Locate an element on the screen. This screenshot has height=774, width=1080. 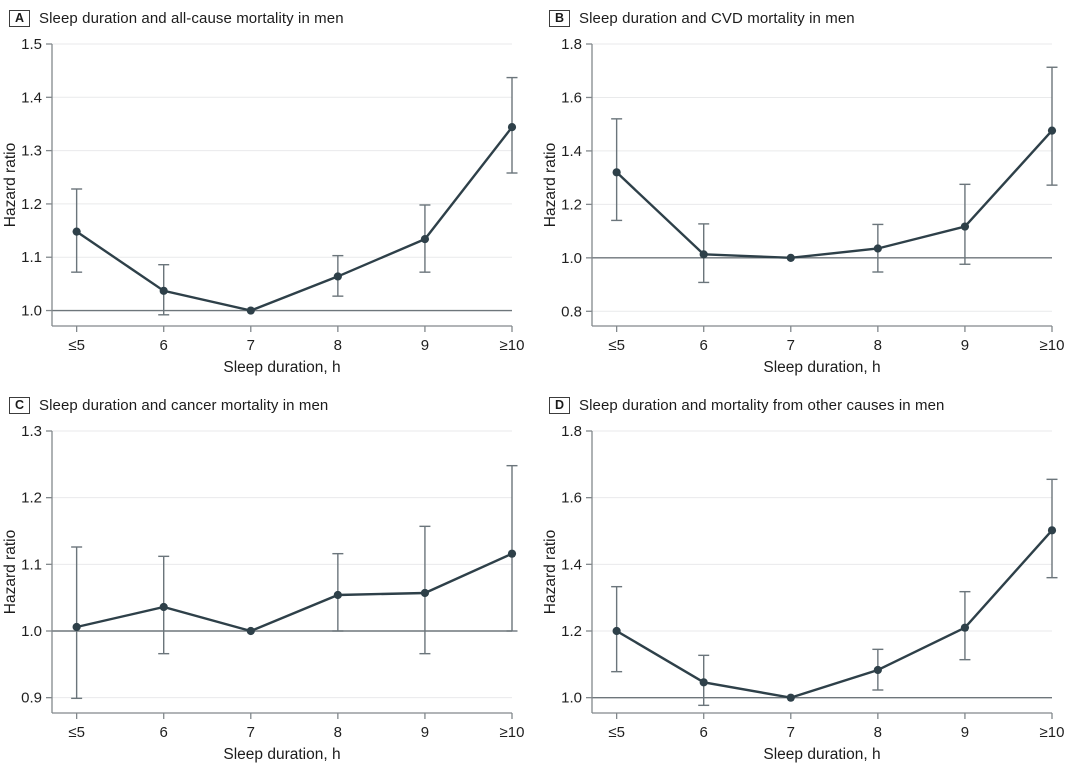
panel-a-label-box: A is located at coordinates (19, 18).